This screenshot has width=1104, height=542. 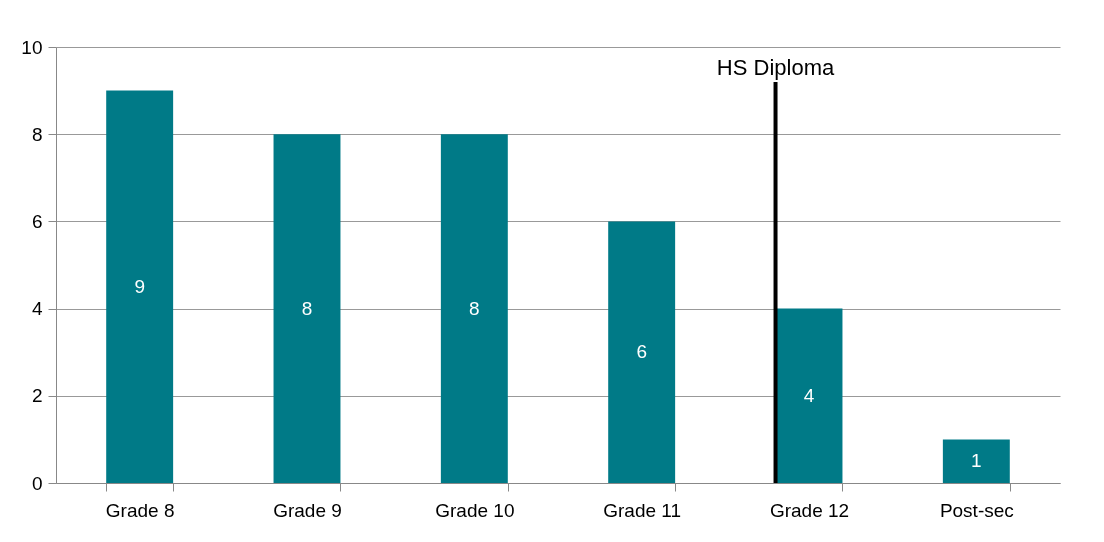 I want to click on y-tick-label: 2, so click(x=37, y=396).